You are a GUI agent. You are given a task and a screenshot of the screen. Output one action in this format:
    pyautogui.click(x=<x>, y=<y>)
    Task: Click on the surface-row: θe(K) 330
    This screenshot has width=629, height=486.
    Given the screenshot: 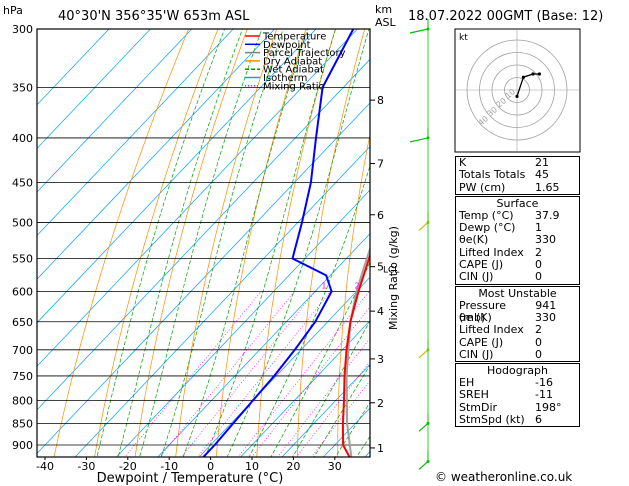 What is the action you would take?
    pyautogui.click(x=517, y=240)
    